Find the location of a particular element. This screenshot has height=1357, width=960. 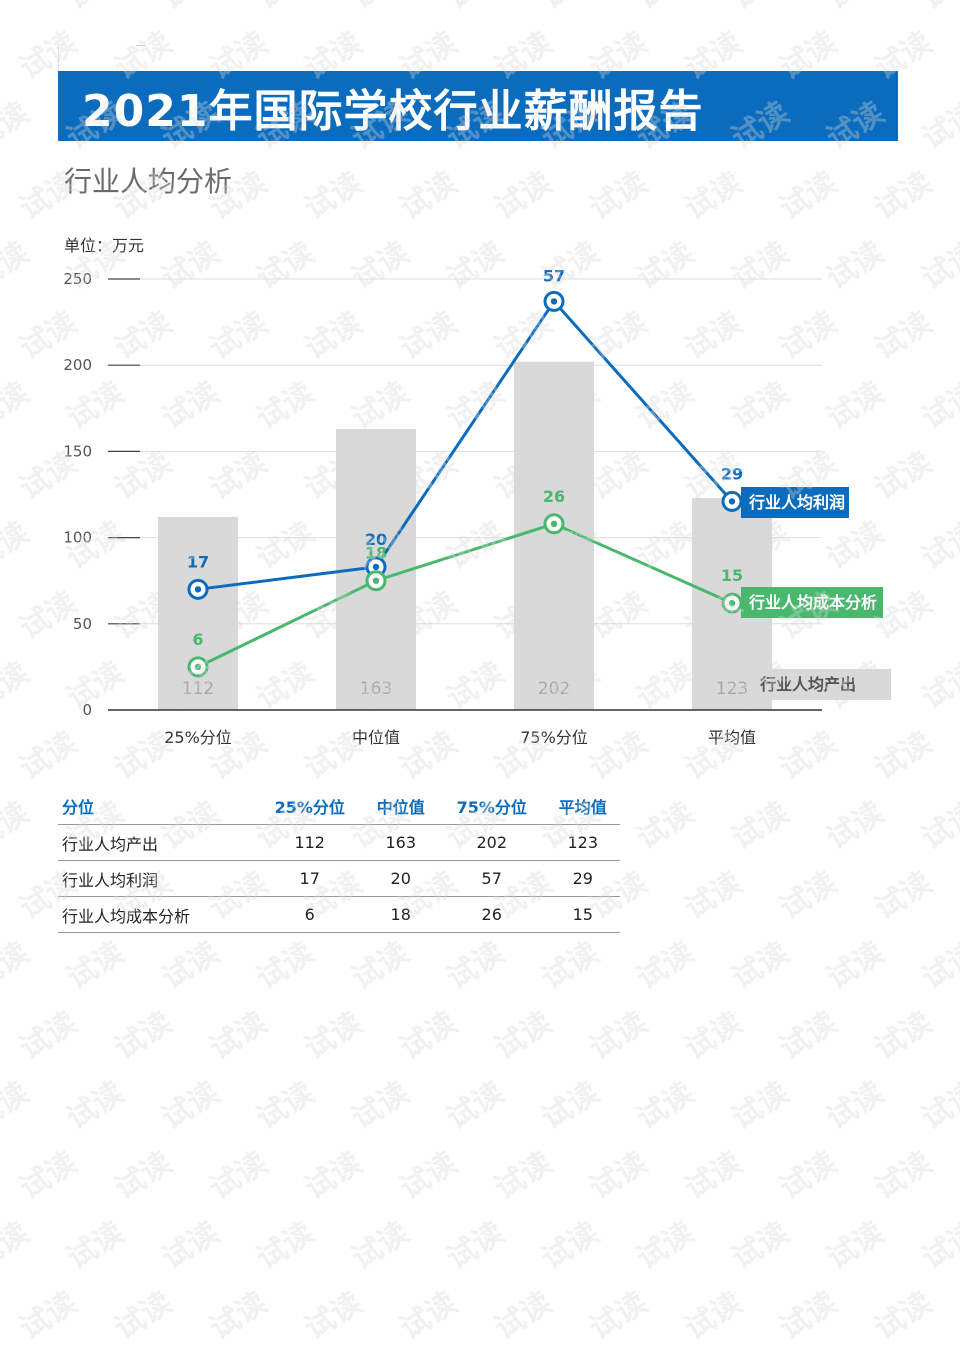

title-banner: 2021年国际学校行业薪酬报告 is located at coordinates (478, 106).